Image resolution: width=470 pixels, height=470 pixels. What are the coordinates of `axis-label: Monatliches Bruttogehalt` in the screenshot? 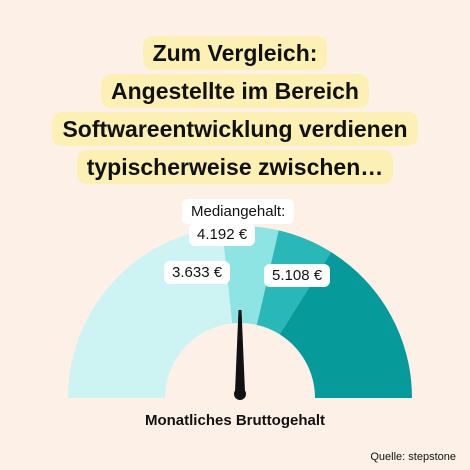 It's located at (234, 420).